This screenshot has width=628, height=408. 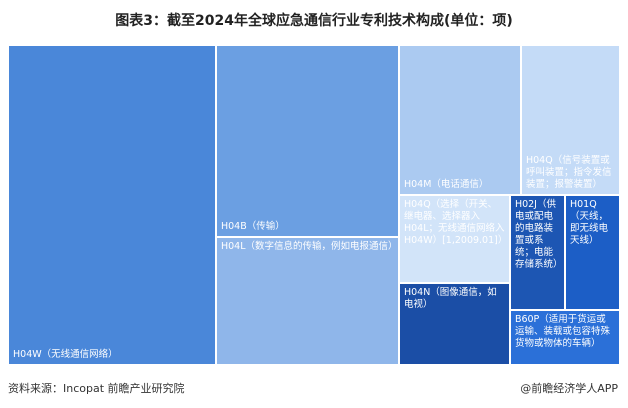 I want to click on chart-title: 图表3：截至2024年全球应急通信行业专利技术构成(单位：项), so click(x=314, y=21).